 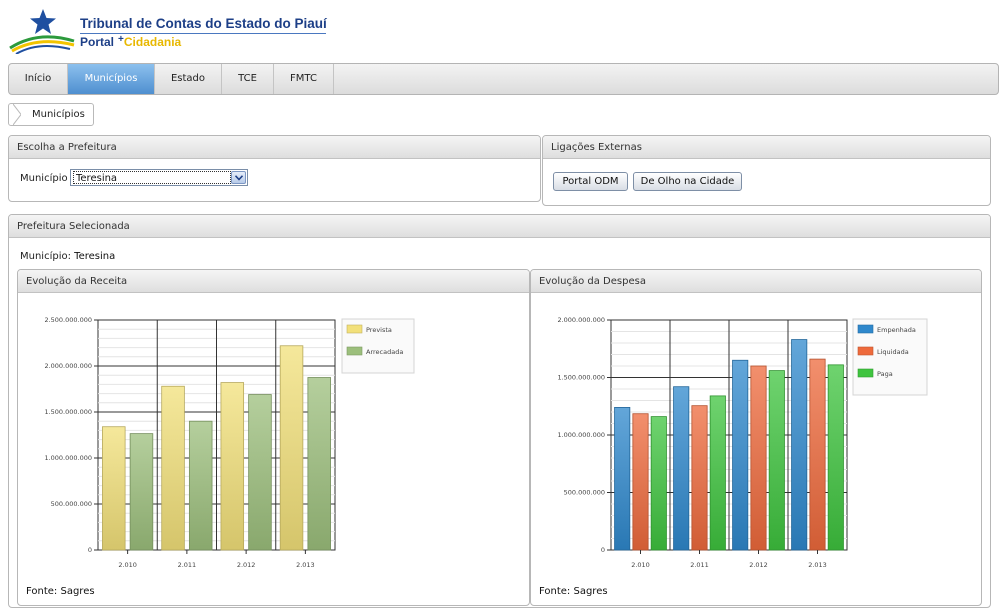 What do you see at coordinates (379, 330) in the screenshot?
I see `legend-label-prevista: Prevista` at bounding box center [379, 330].